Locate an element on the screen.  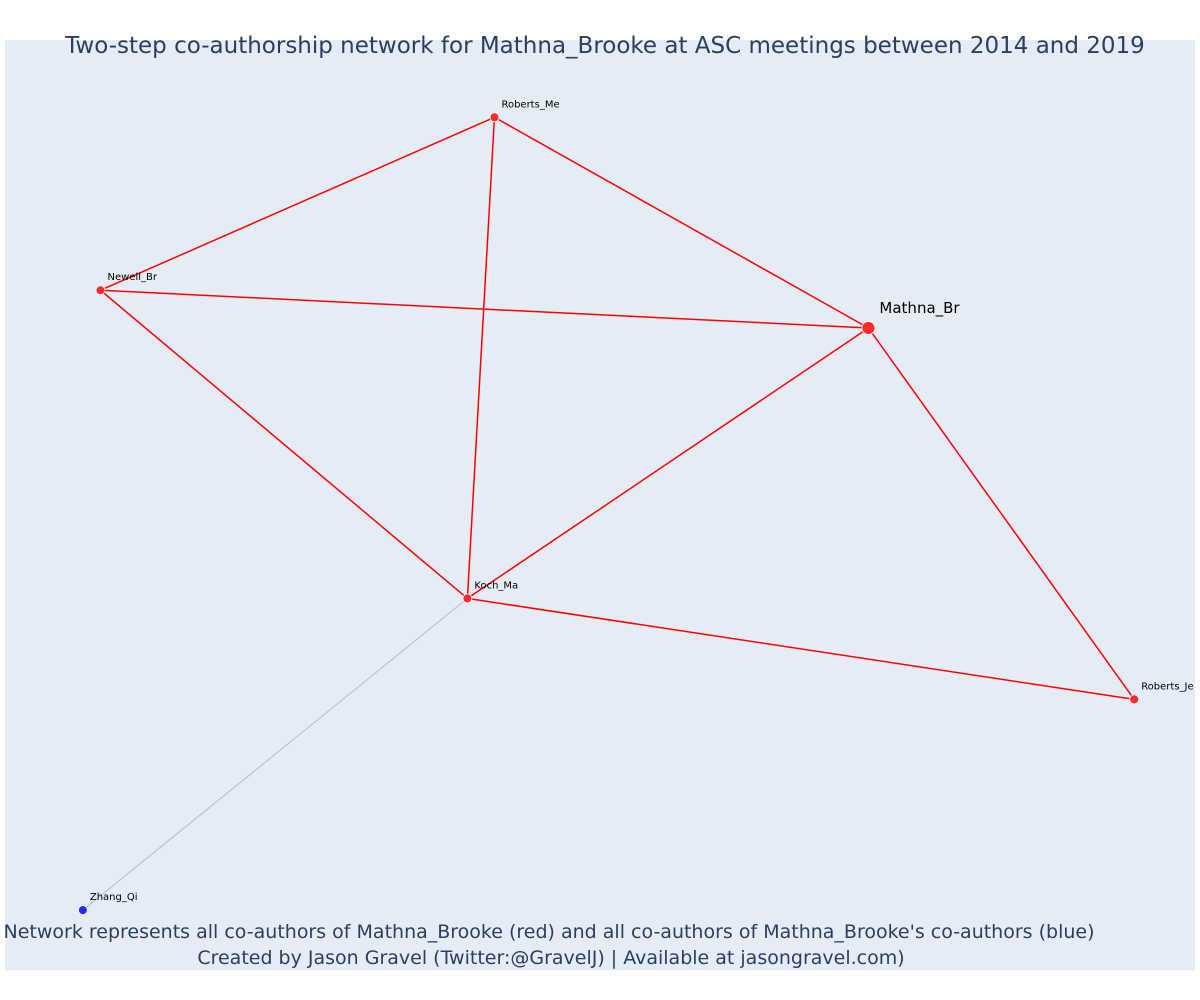
node-Zhang_Qi is located at coordinates (82, 910).